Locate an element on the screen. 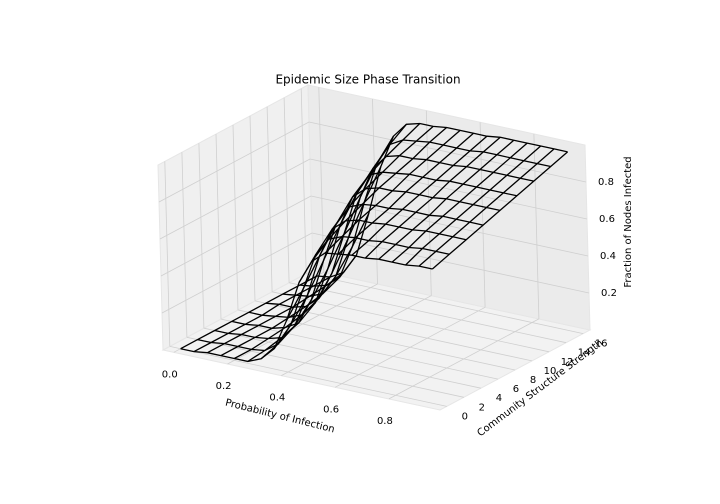  y-tick-label: 2 is located at coordinates (482, 407).